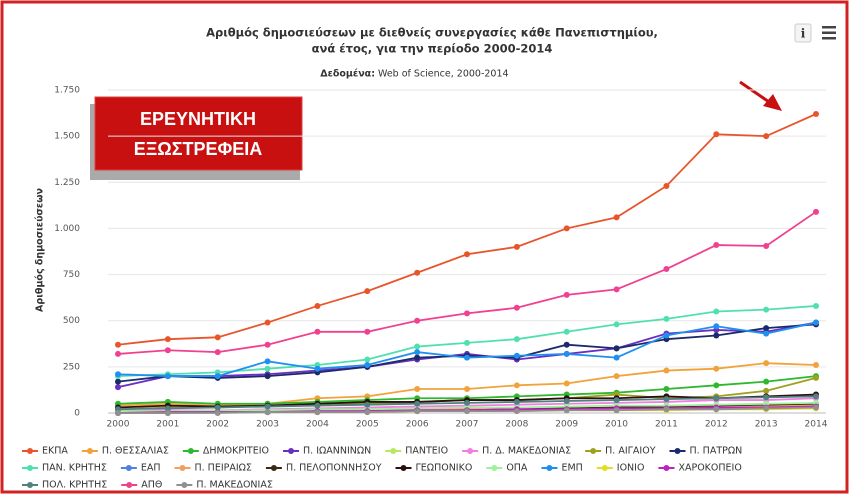  I want to click on info-button: i, so click(803, 33).